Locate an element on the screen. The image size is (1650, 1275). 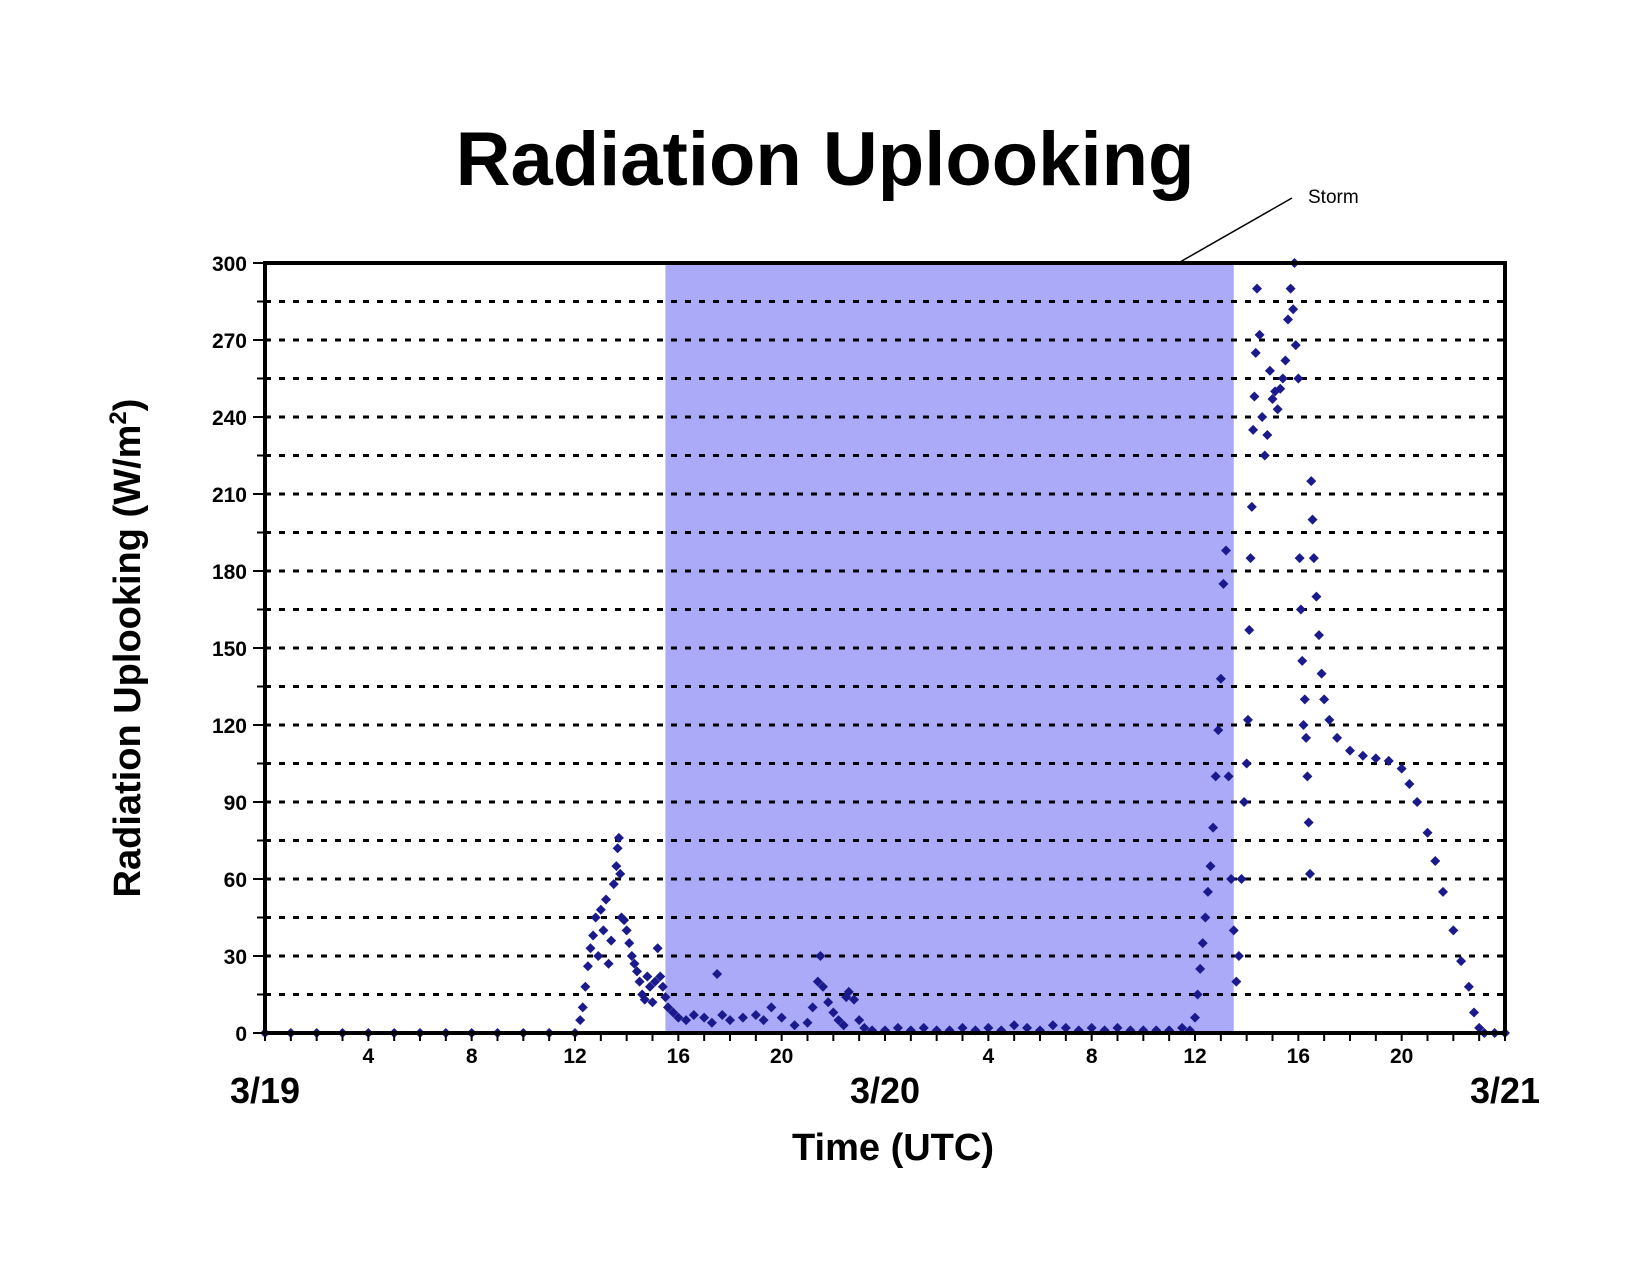
y-axis-title: Radiation Uplooking (W/m2) is located at coordinates (127, 648).